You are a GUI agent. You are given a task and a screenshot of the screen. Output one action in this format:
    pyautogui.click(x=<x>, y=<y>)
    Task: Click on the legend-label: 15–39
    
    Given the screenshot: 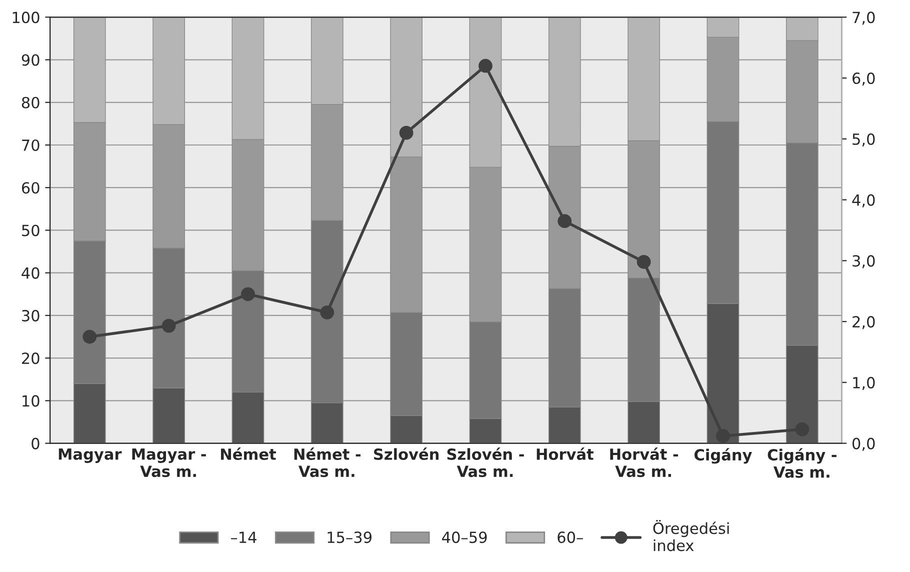 What is the action you would take?
    pyautogui.click(x=350, y=538)
    